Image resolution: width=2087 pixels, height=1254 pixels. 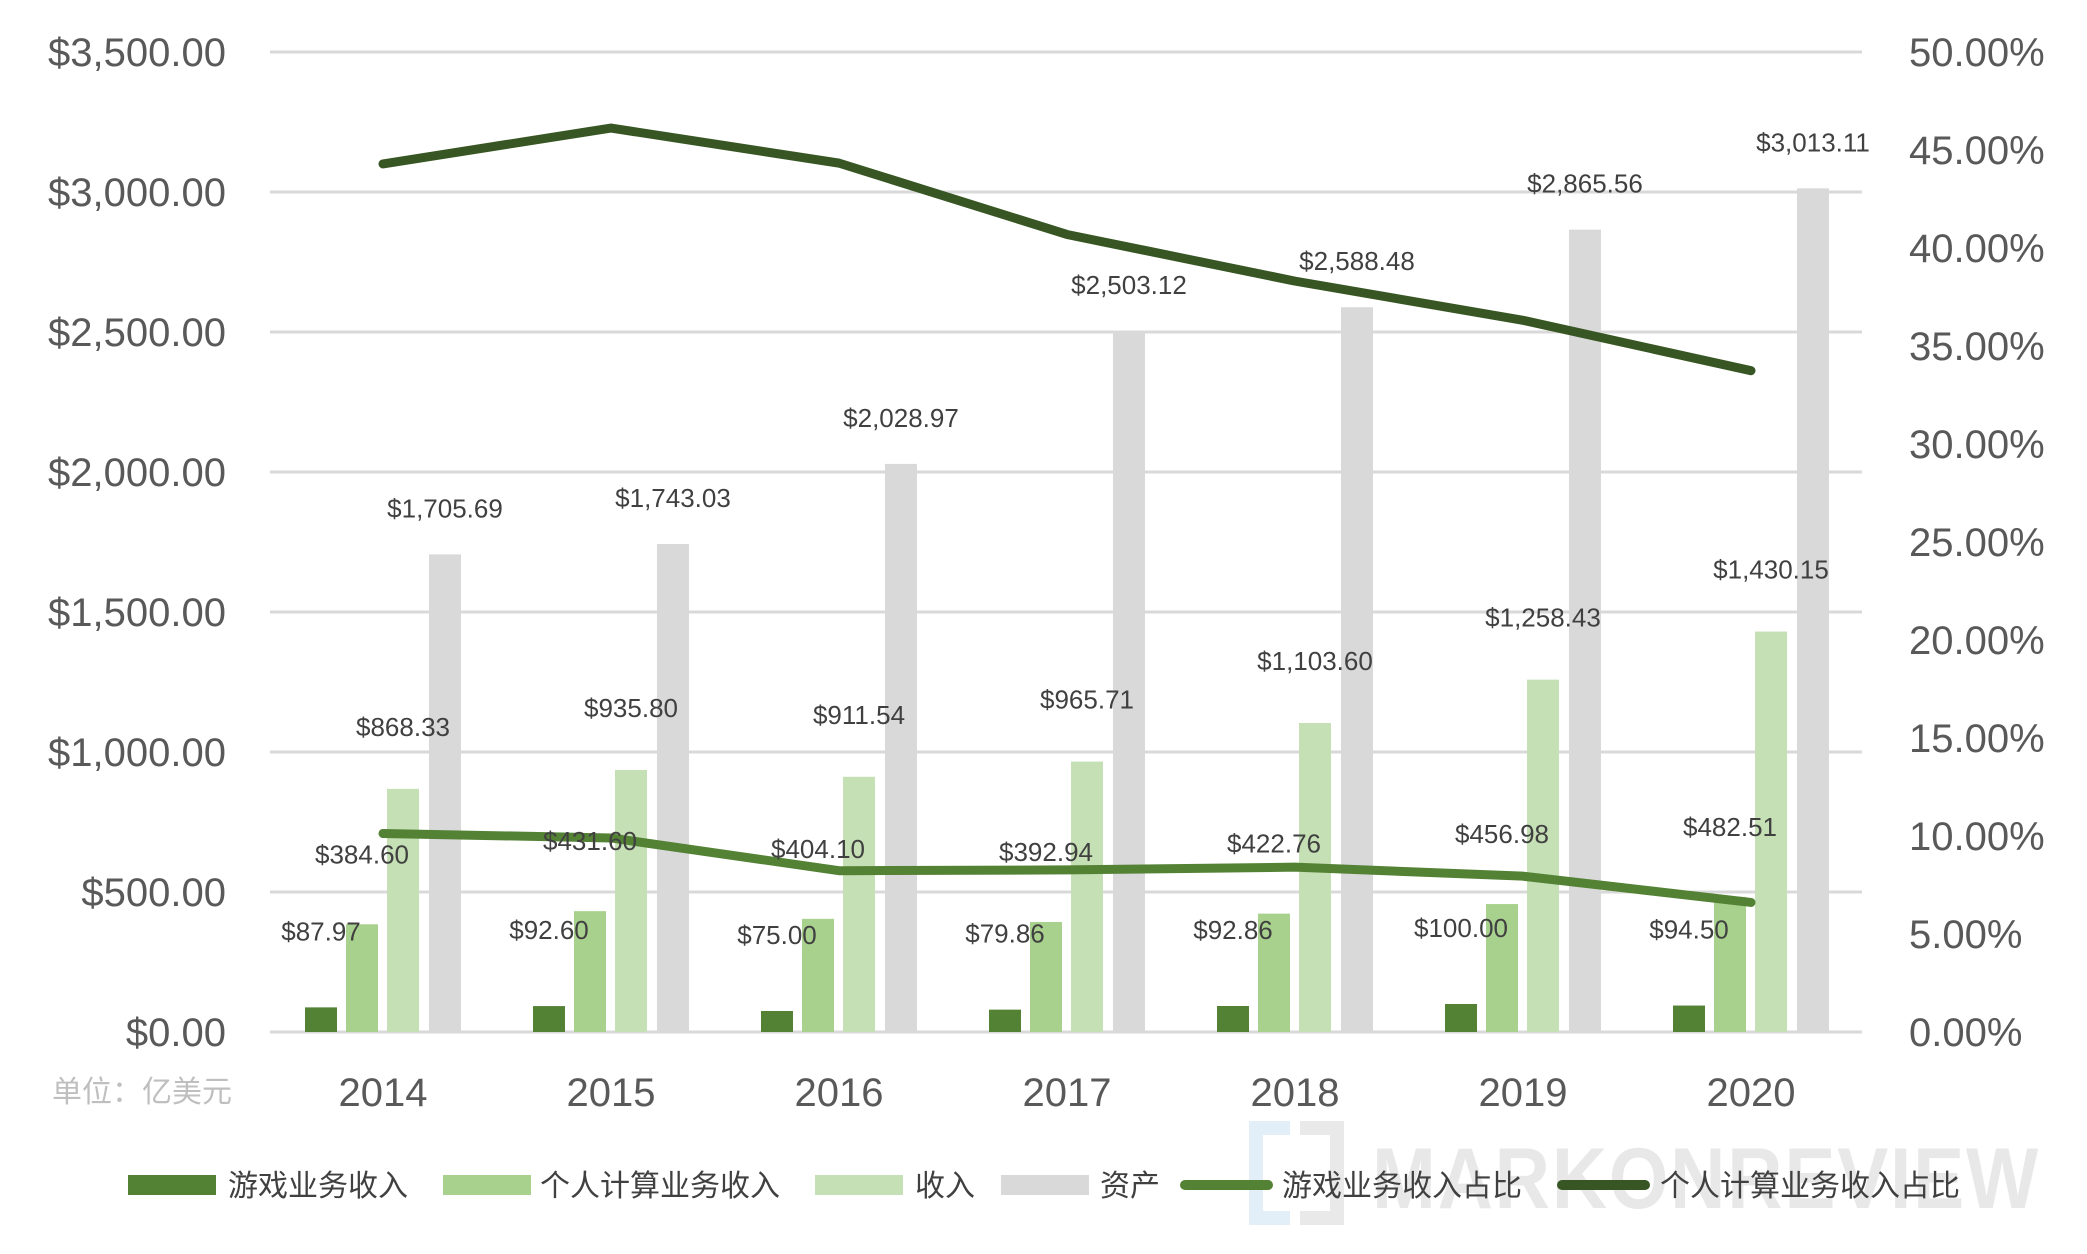 I want to click on right-axis-tick-label: 45.00%, so click(x=1977, y=151).